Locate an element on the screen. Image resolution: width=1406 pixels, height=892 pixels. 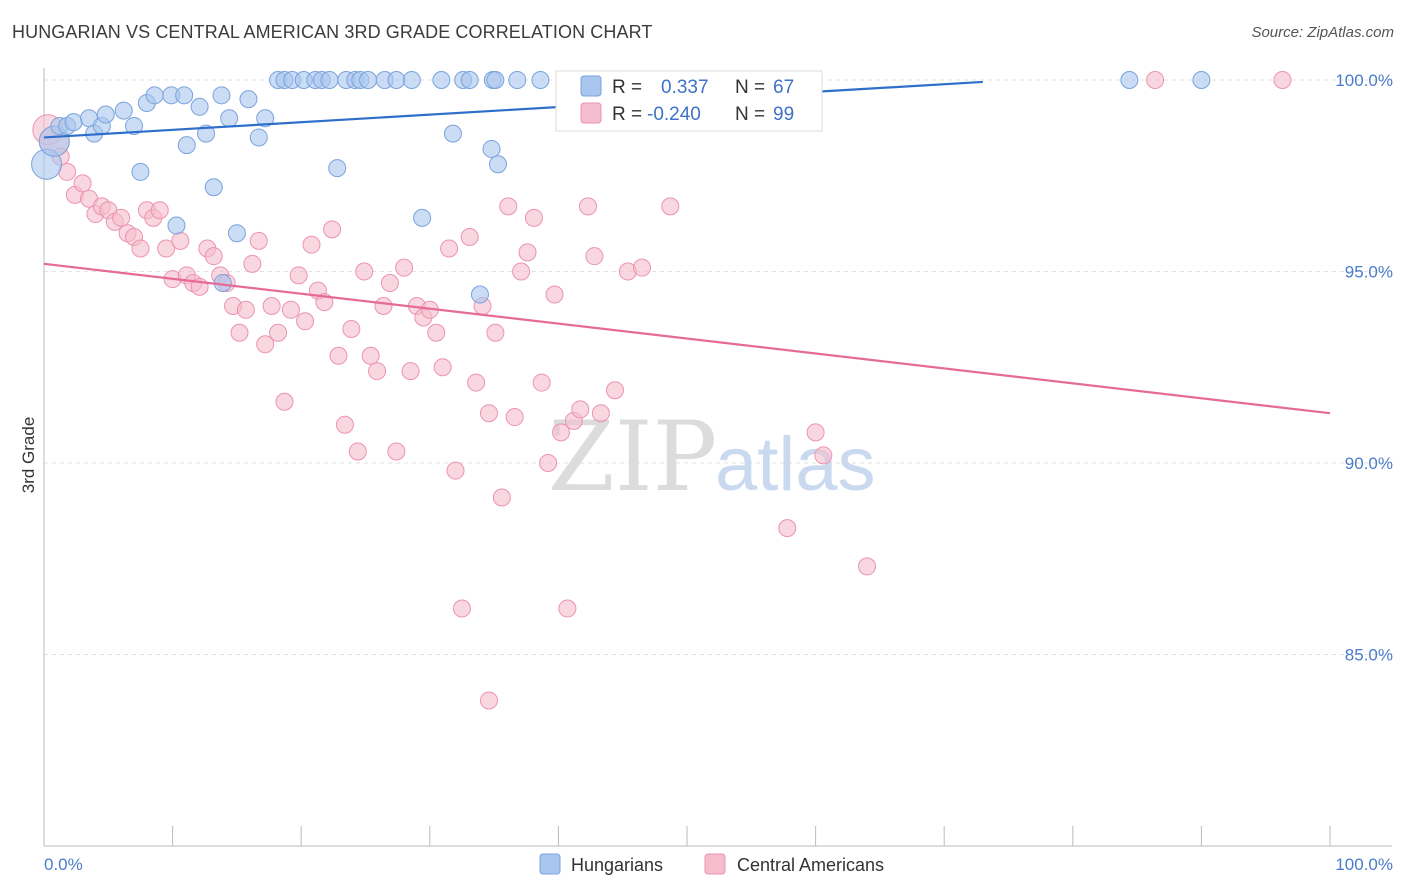
y-tick-label-2: 95.0% is located at coordinates (1369, 272).